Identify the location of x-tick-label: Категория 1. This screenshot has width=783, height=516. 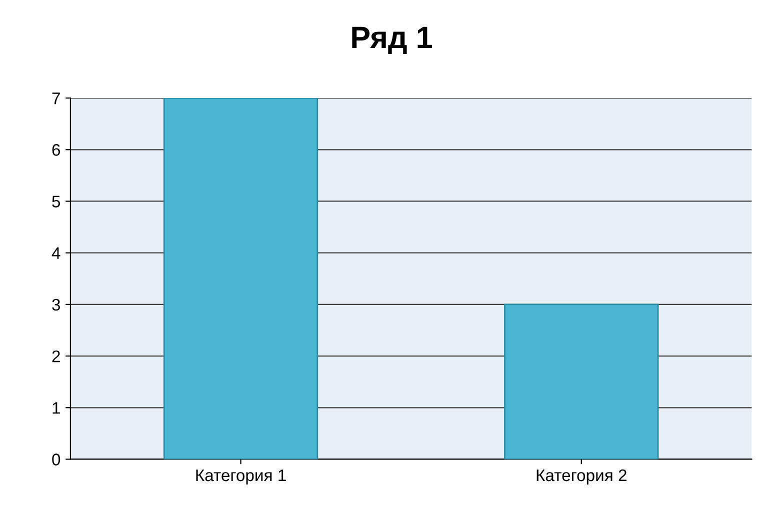
(241, 477).